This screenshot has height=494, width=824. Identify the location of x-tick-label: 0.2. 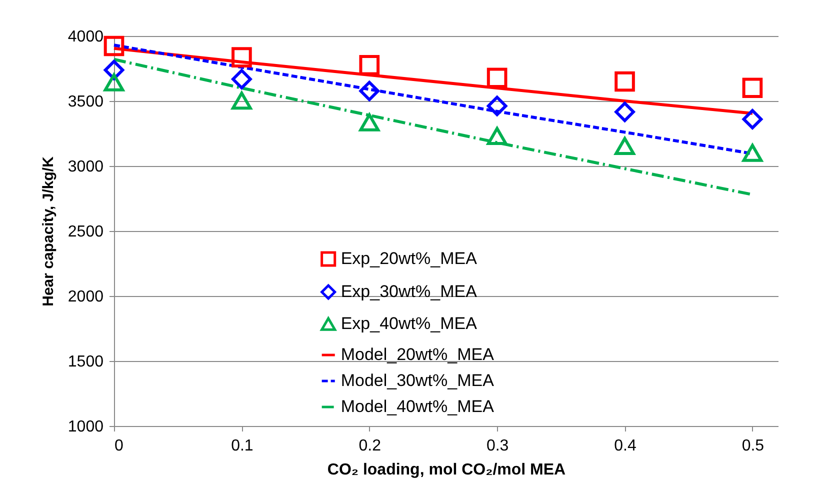
(370, 446).